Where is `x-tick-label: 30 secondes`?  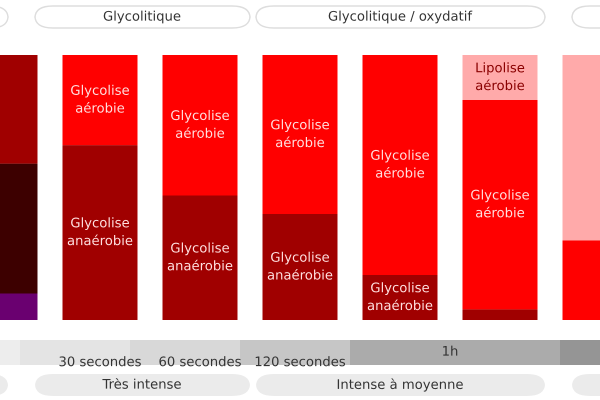 x-tick-label: 30 secondes is located at coordinates (100, 361).